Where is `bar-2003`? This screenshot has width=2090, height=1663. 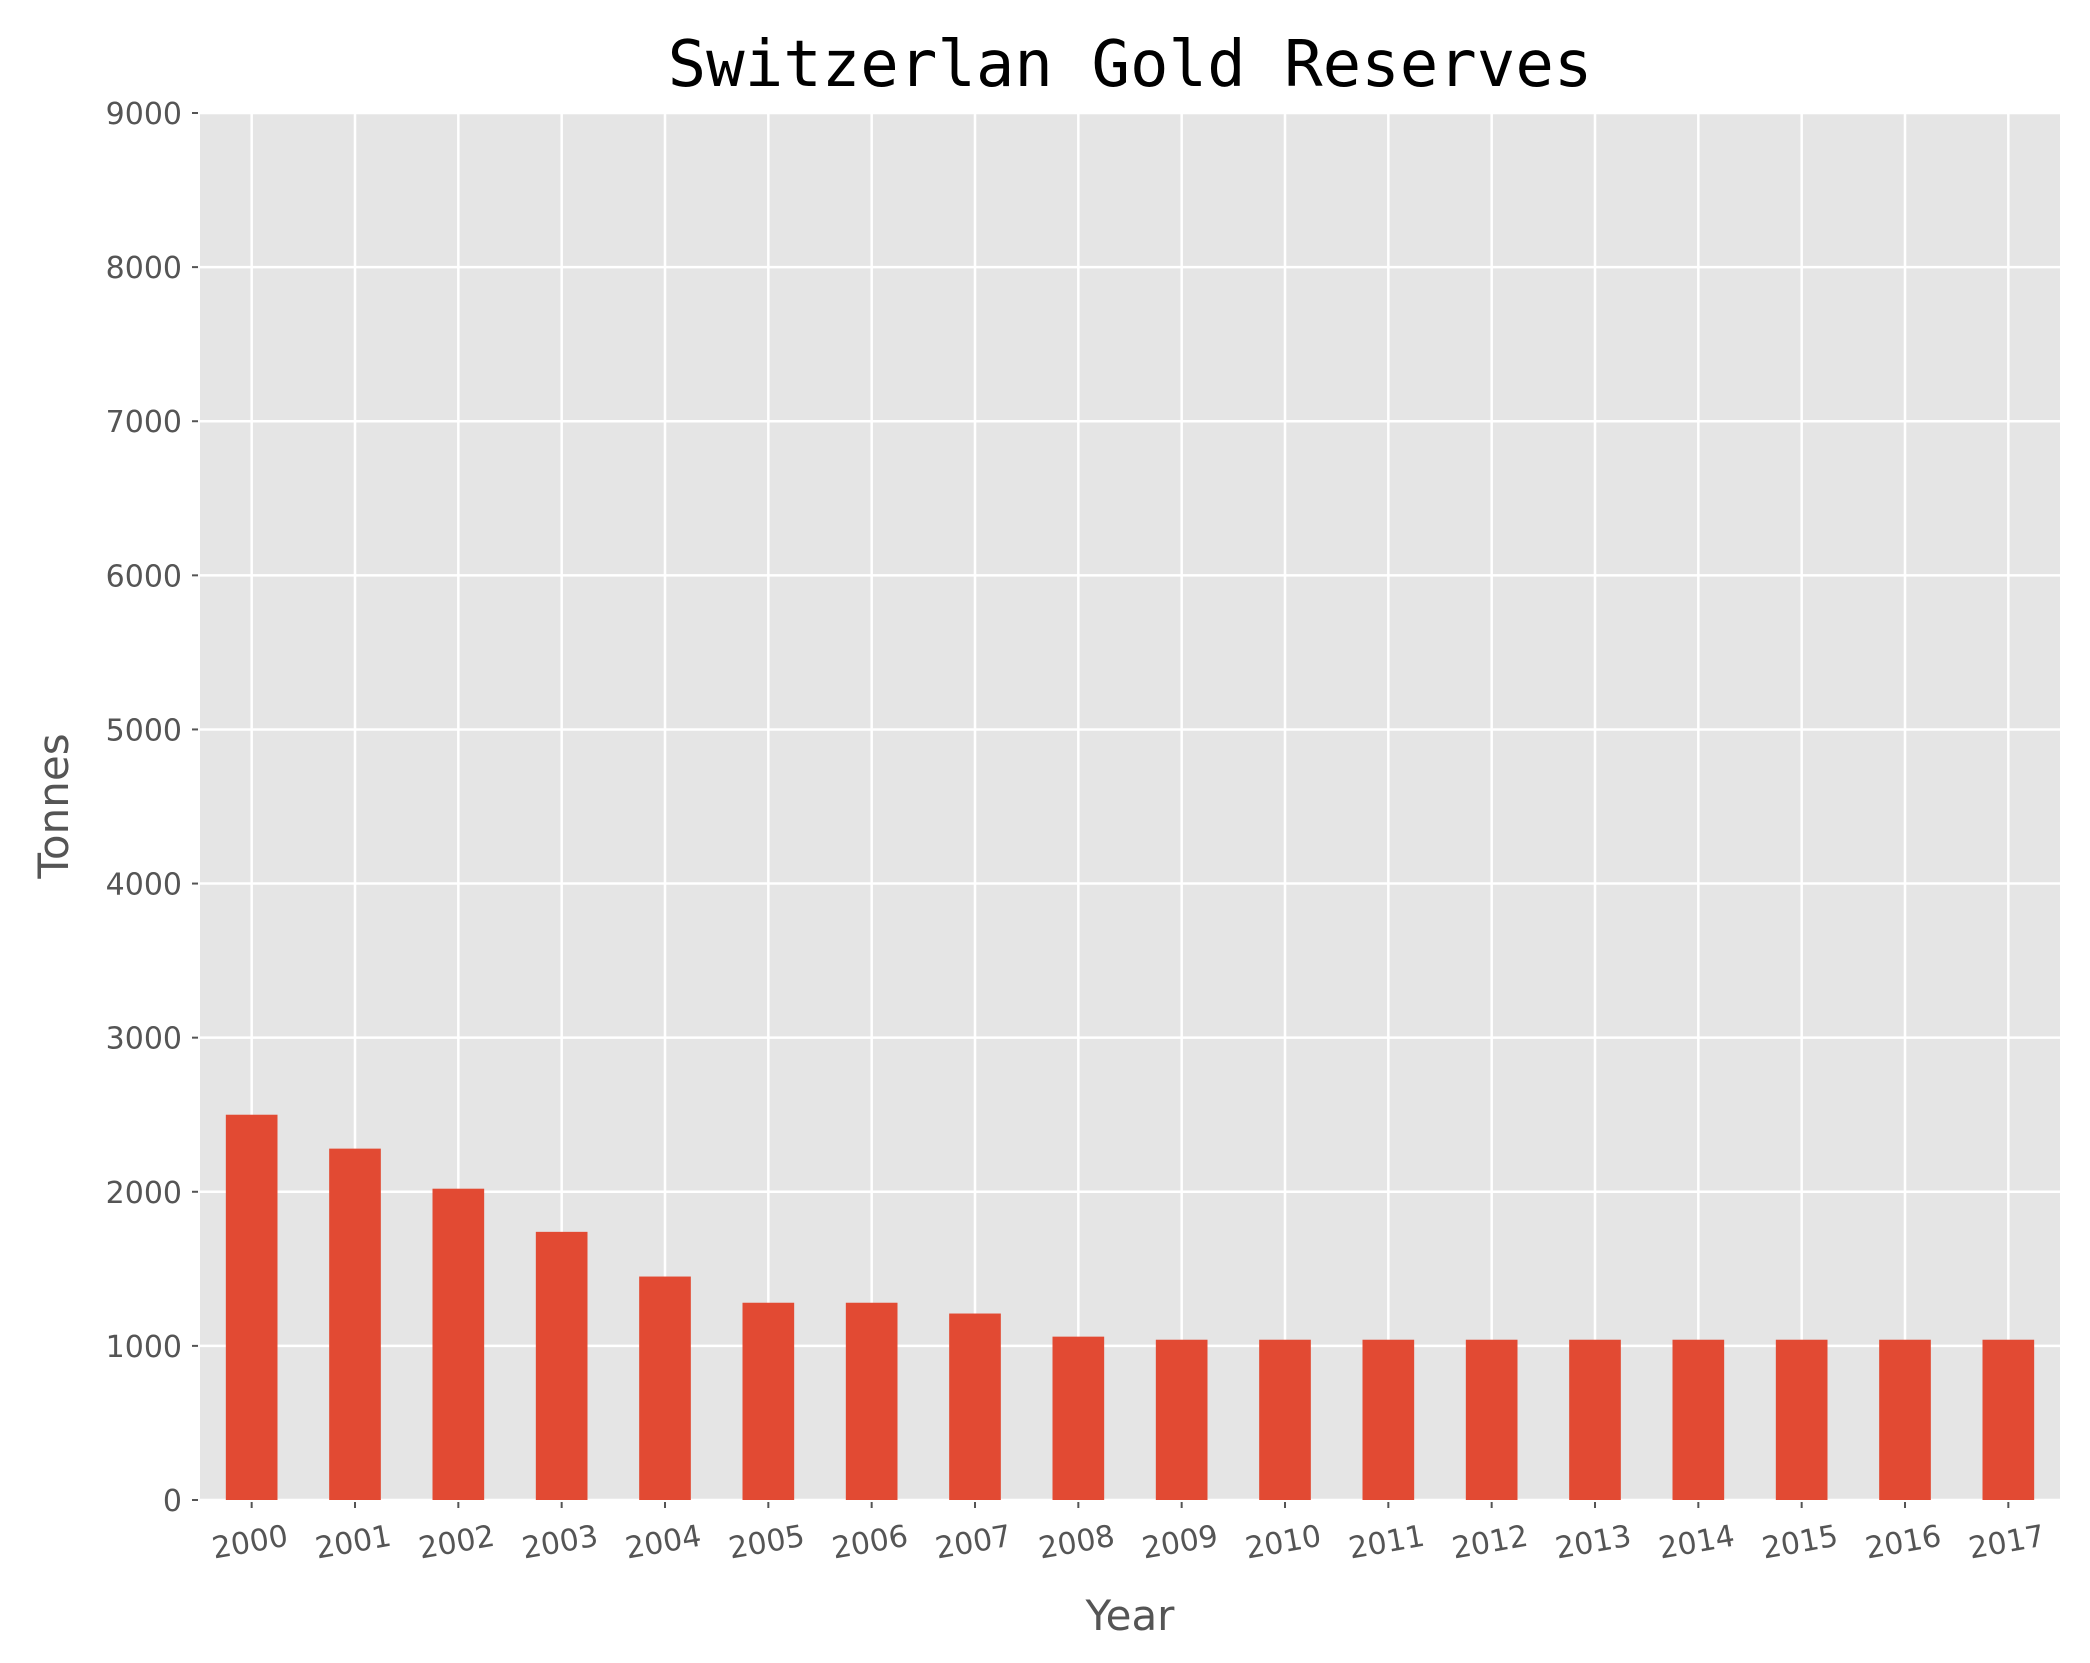
bar-2003 is located at coordinates (561, 1365).